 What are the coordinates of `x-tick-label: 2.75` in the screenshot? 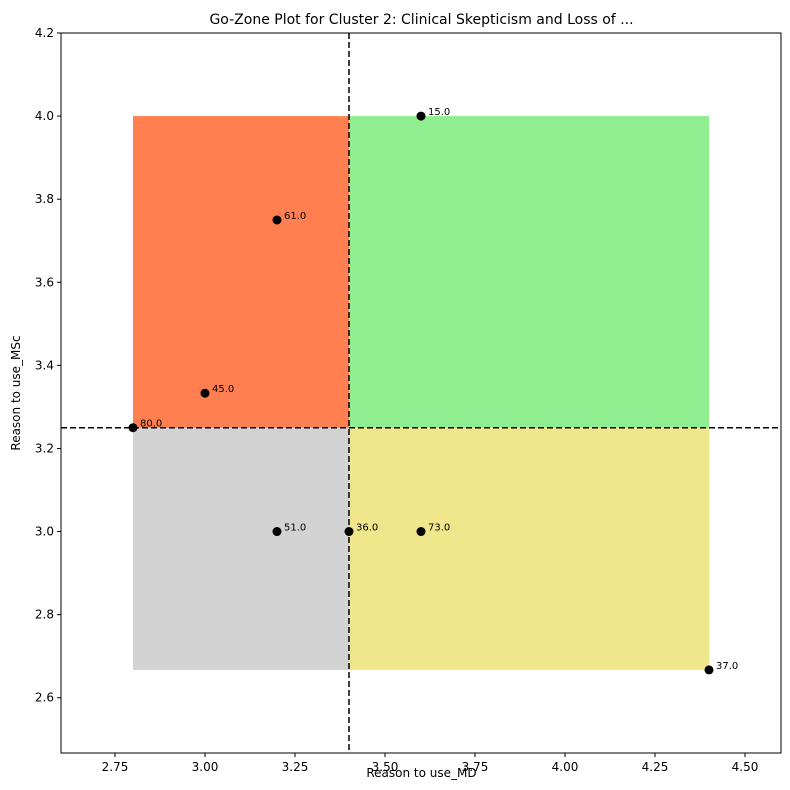 It's located at (115, 767).